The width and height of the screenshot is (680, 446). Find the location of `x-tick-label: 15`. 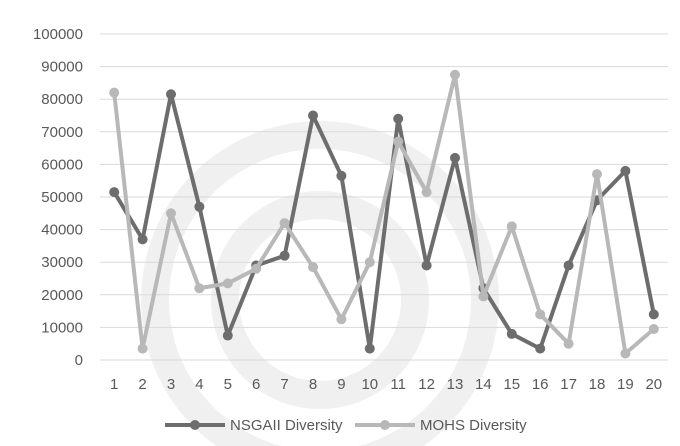

x-tick-label: 15 is located at coordinates (511, 384).